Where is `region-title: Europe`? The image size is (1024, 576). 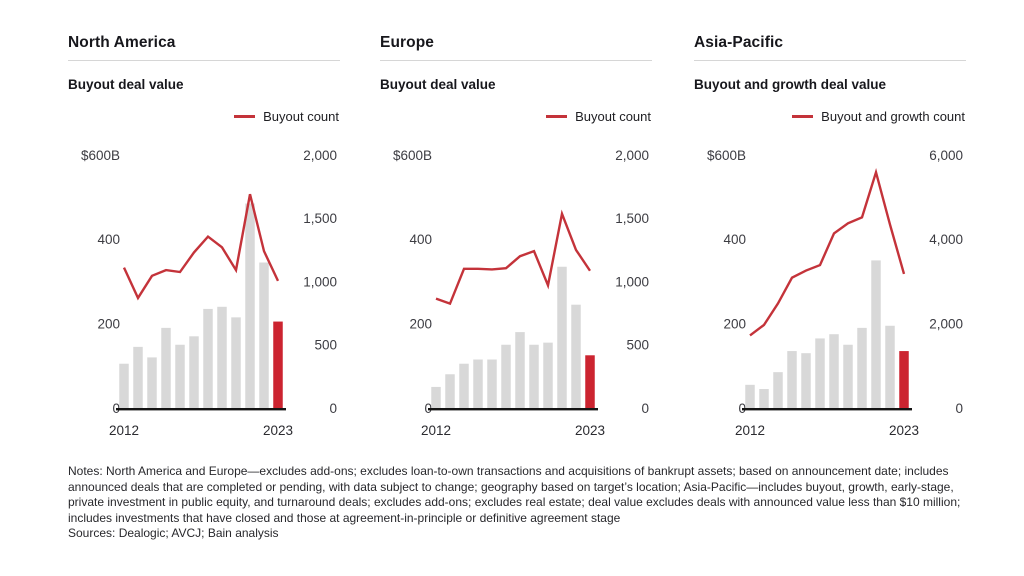
region-title: Europe is located at coordinates (407, 42).